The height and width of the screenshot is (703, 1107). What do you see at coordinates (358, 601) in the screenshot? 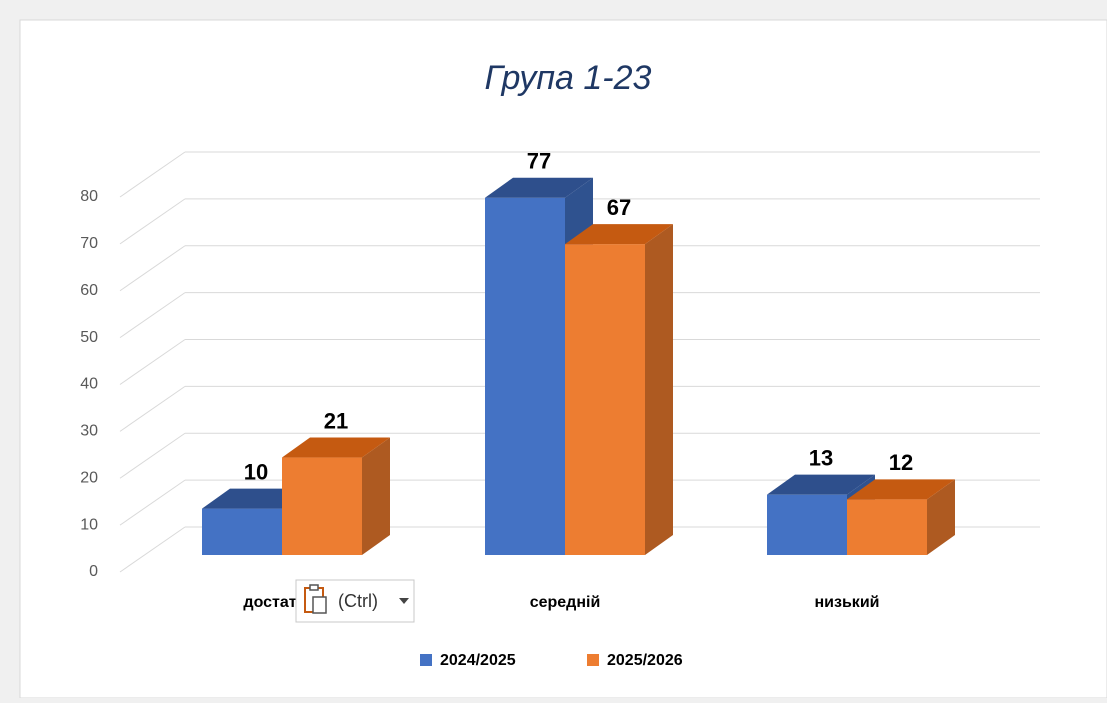
I see `popup-label: (Ctrl)` at bounding box center [358, 601].